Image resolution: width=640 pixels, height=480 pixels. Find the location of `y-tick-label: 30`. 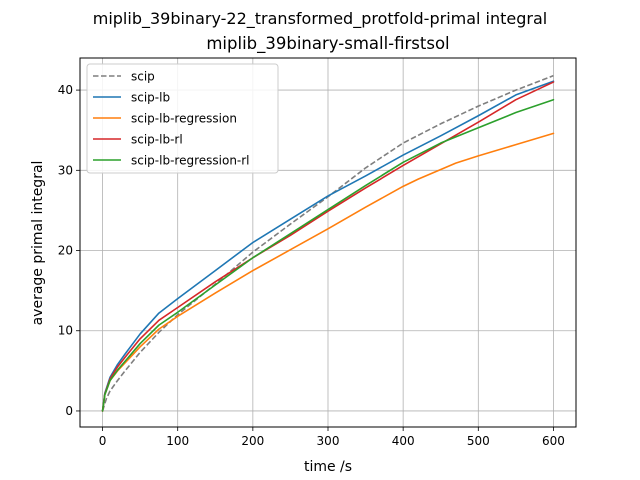

y-tick-label: 30 is located at coordinates (65, 170).